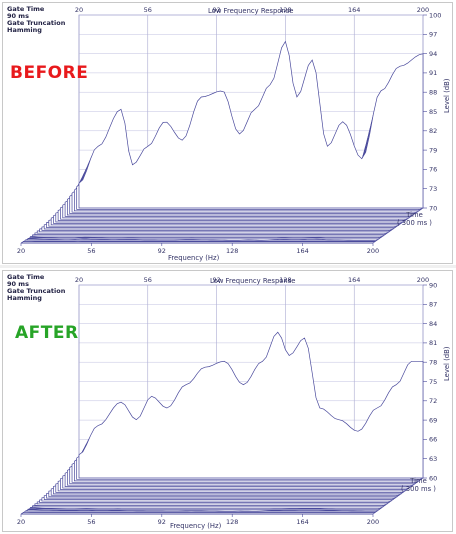  What do you see at coordinates (433, 35) in the screenshot?
I see `y-tick-label: 97` at bounding box center [433, 35].